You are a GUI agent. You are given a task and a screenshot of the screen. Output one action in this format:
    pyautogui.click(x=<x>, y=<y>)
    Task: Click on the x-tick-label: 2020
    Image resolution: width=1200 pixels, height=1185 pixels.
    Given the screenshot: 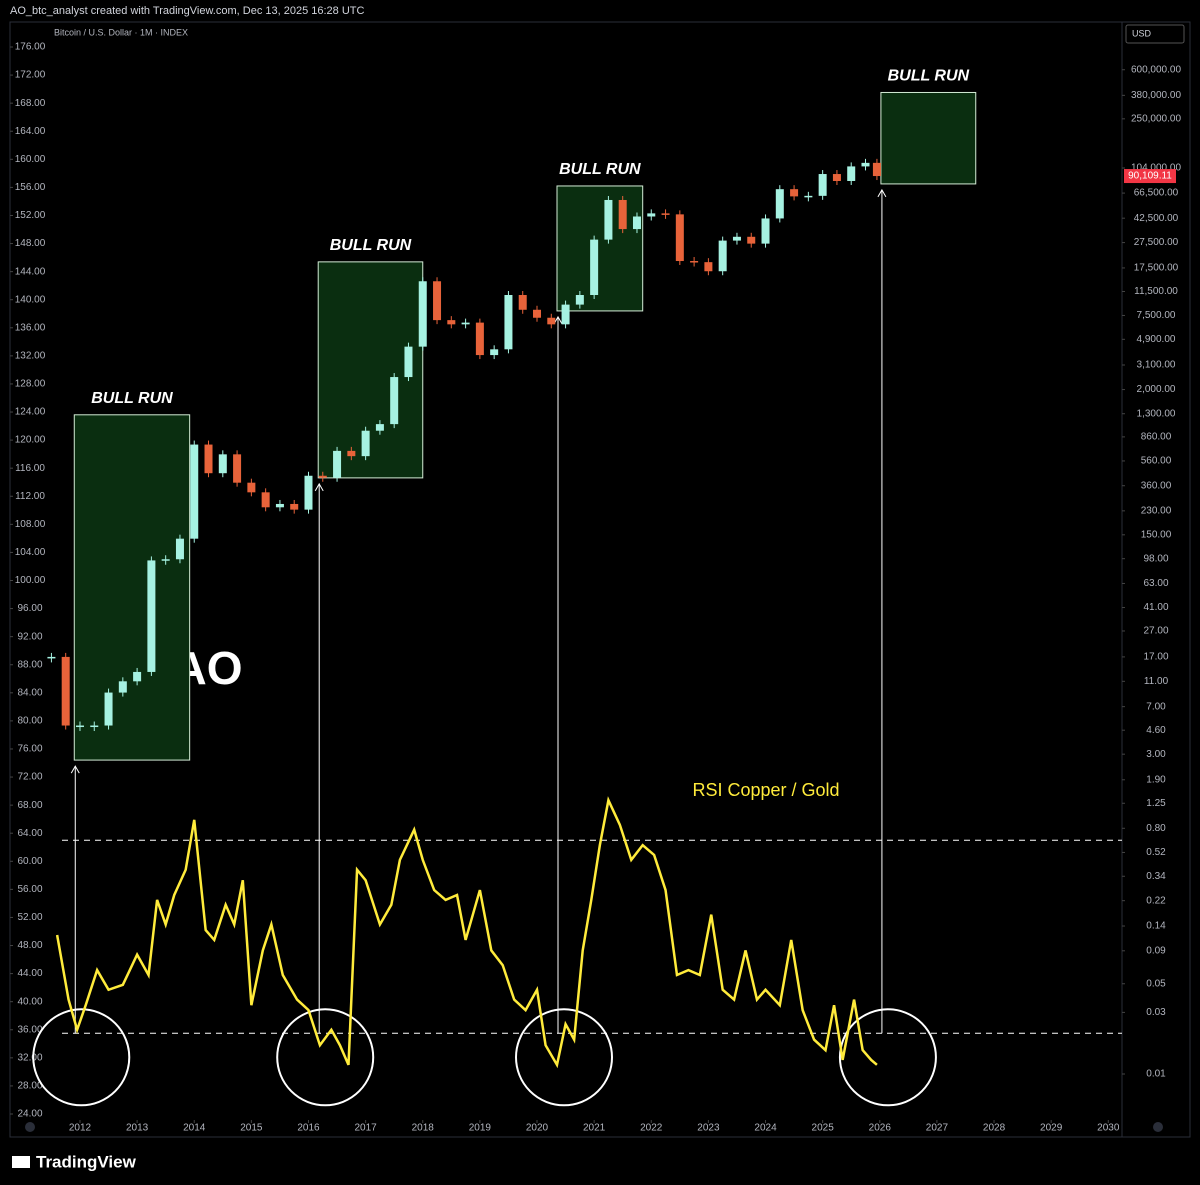 What is the action you would take?
    pyautogui.click(x=537, y=1128)
    